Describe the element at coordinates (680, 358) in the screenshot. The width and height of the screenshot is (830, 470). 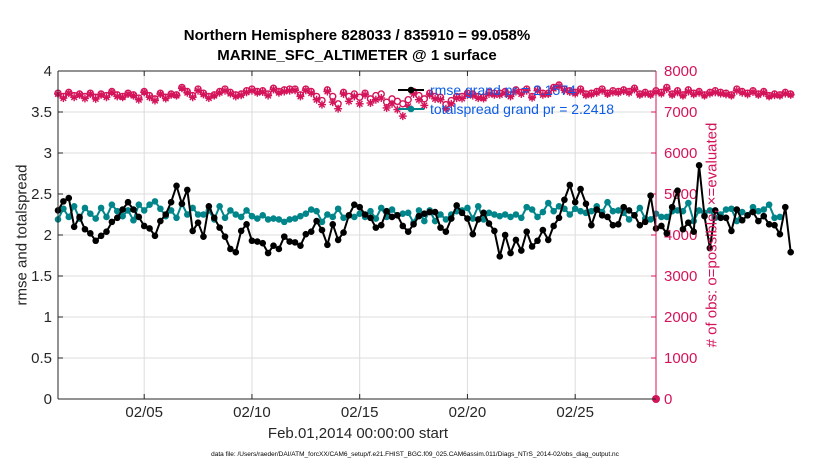
I see `y-tick-label-right: 1000` at that location.